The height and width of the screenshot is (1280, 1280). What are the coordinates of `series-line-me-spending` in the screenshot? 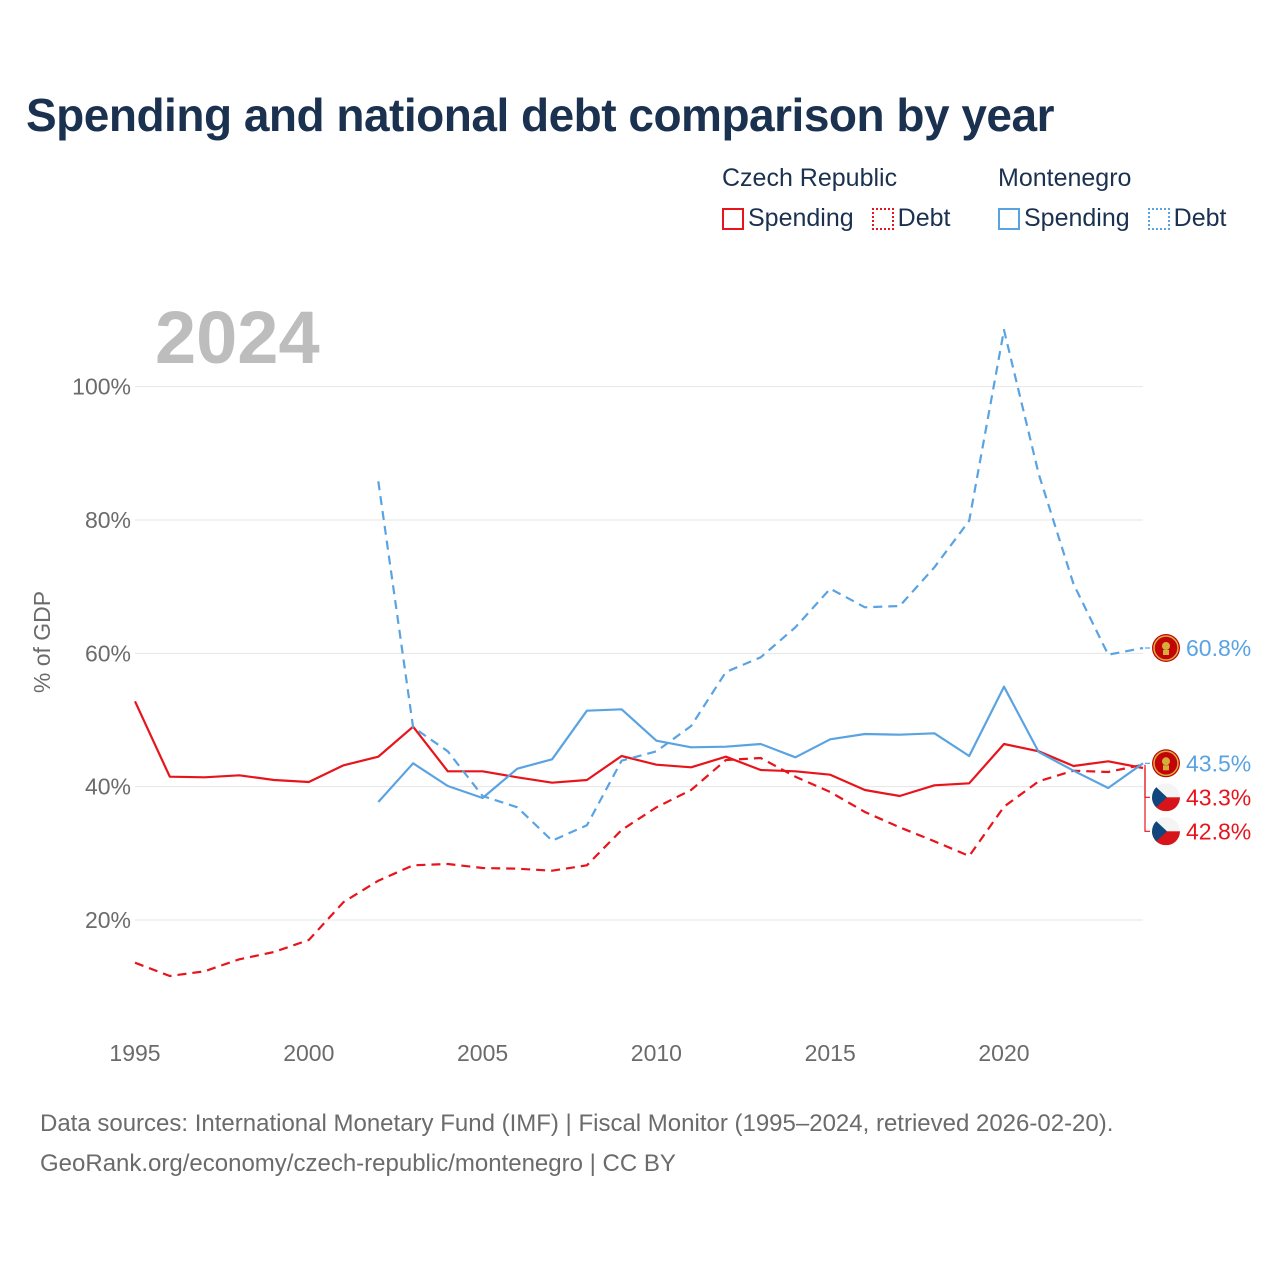 It's located at (760, 744).